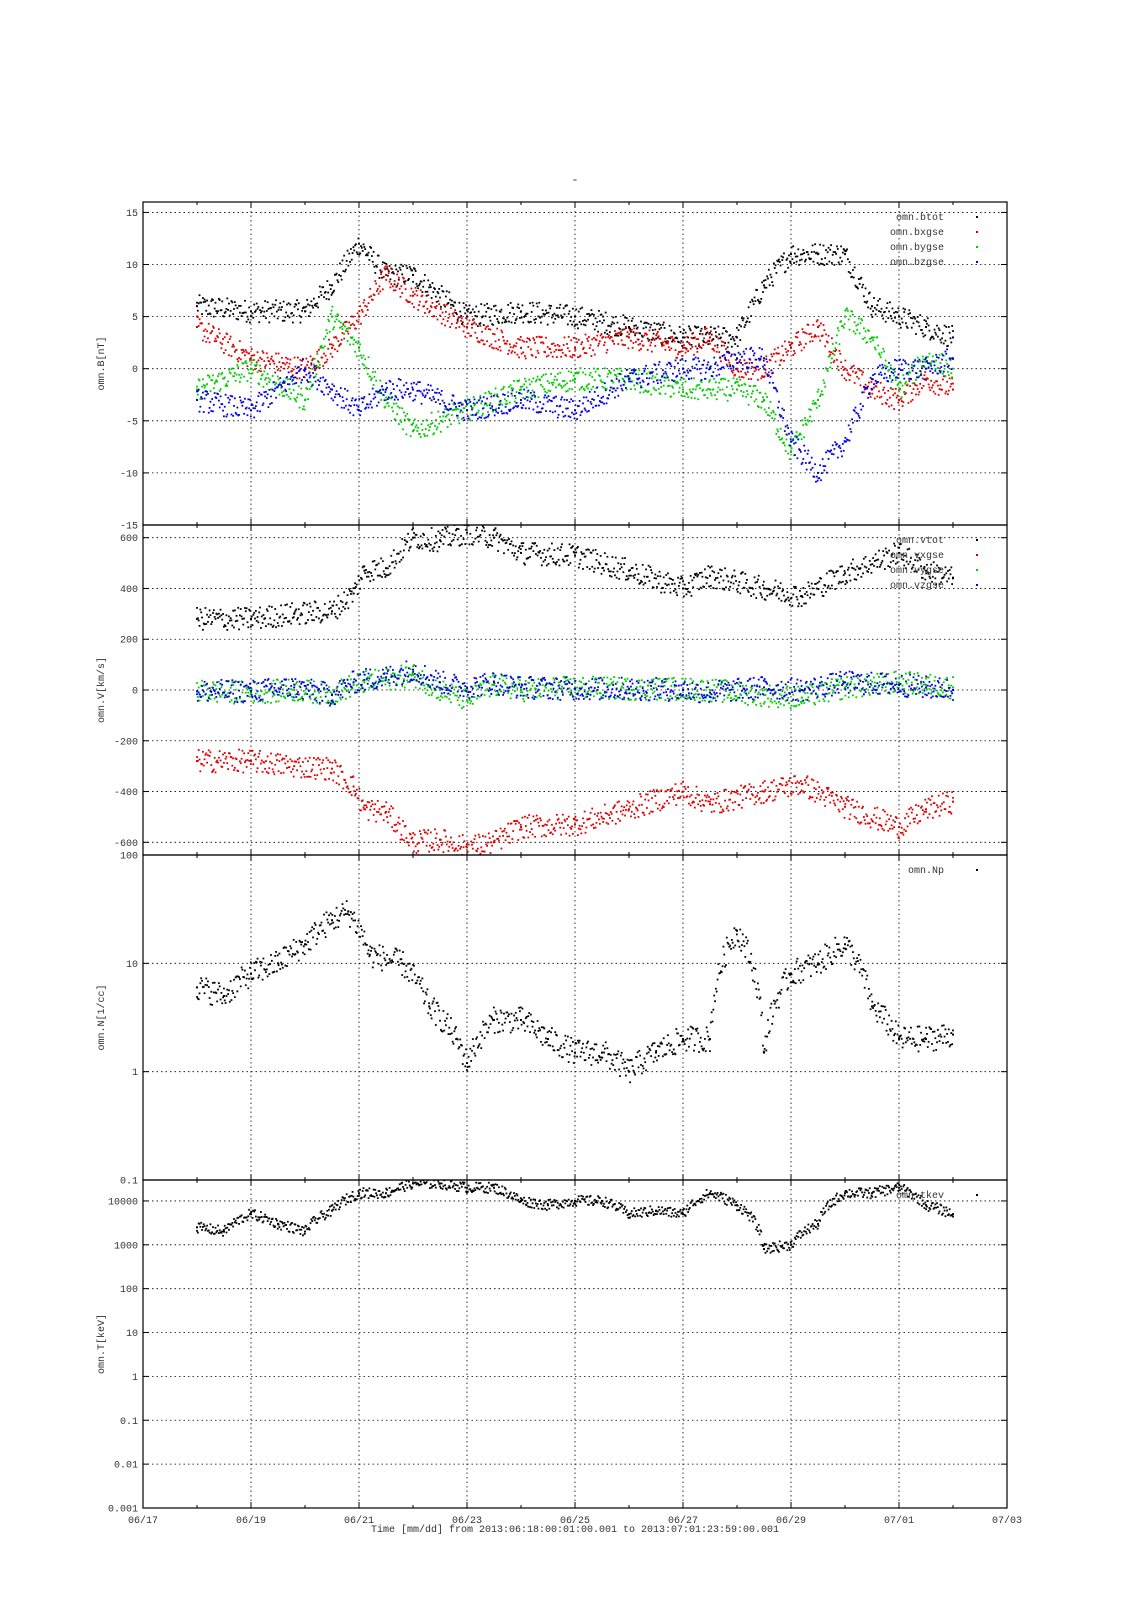  What do you see at coordinates (129, 641) in the screenshot?
I see `y-tick-label: 200` at bounding box center [129, 641].